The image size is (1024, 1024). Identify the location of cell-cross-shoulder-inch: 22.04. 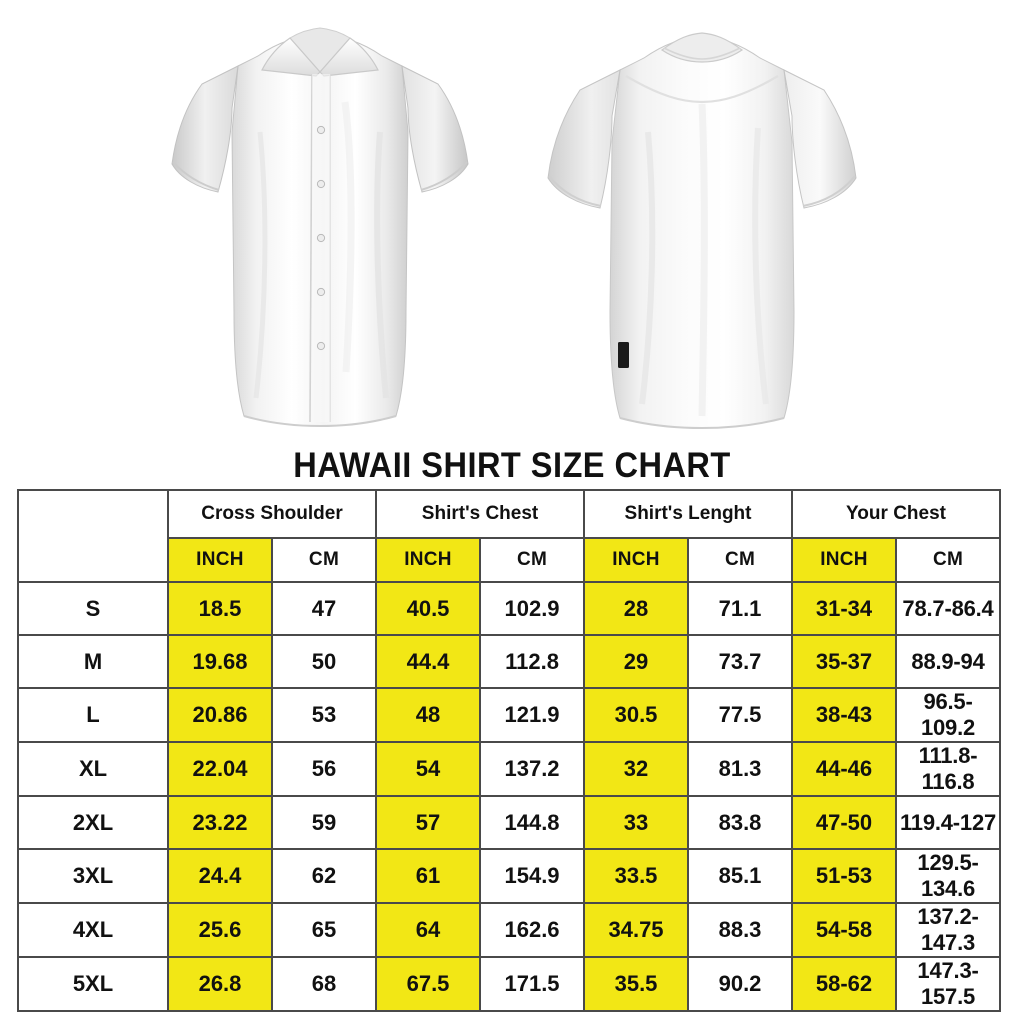
(220, 769).